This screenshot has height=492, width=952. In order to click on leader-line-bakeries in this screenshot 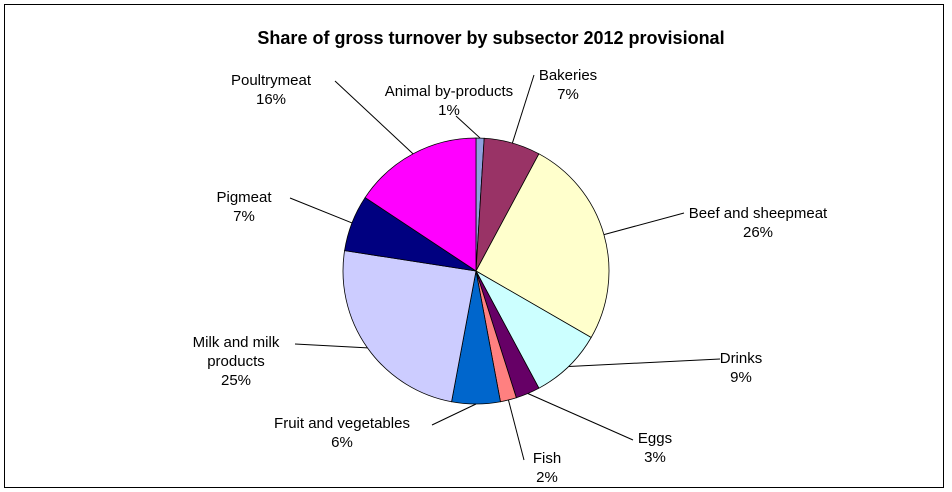, I will do `click(523, 109)`.